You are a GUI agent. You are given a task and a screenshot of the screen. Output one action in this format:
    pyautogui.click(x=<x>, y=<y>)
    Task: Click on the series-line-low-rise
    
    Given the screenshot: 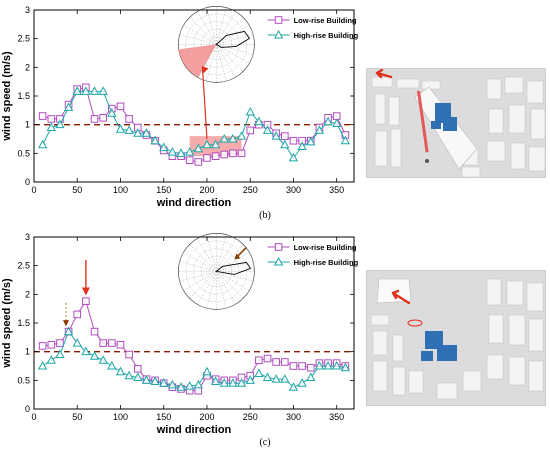 What is the action you would take?
    pyautogui.click(x=194, y=346)
    